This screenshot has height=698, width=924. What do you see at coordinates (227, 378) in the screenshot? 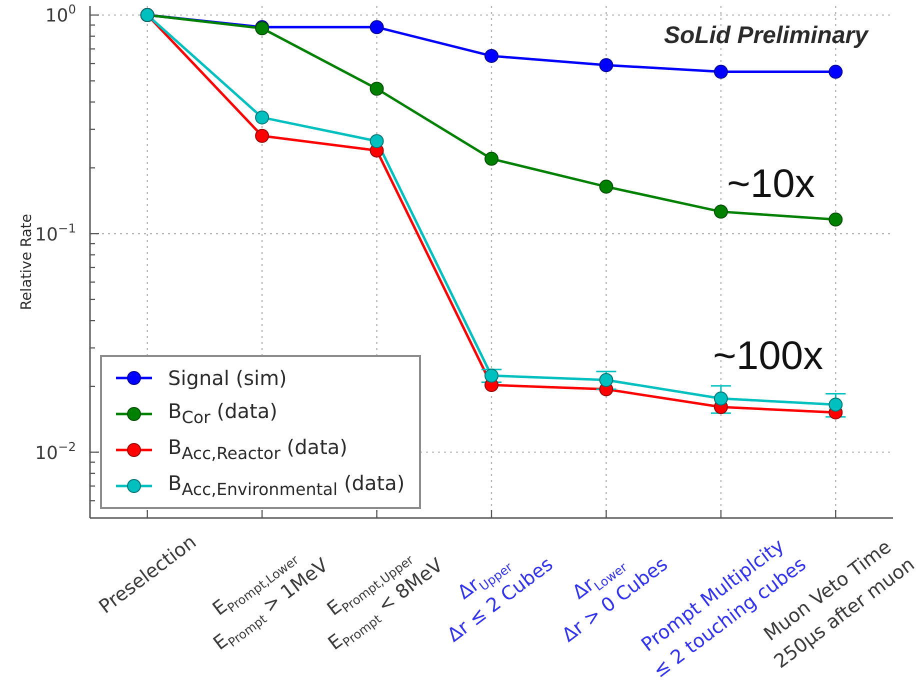
I see `legend-label: Signal (sim)` at bounding box center [227, 378].